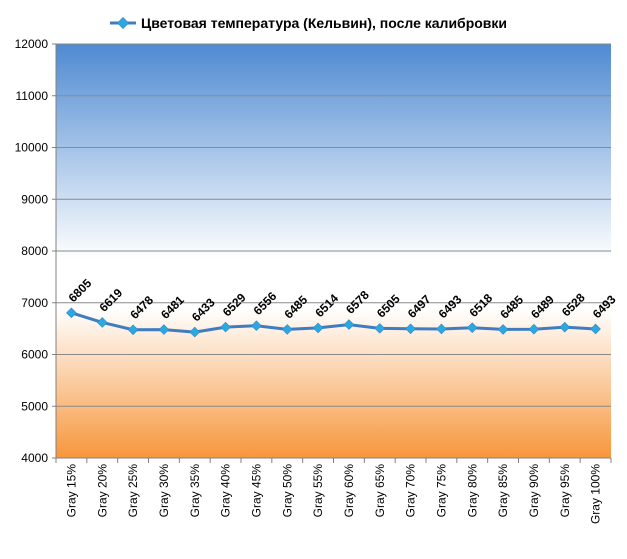  What do you see at coordinates (318, 491) in the screenshot?
I see `x-tick-label: Gray 55%` at bounding box center [318, 491].